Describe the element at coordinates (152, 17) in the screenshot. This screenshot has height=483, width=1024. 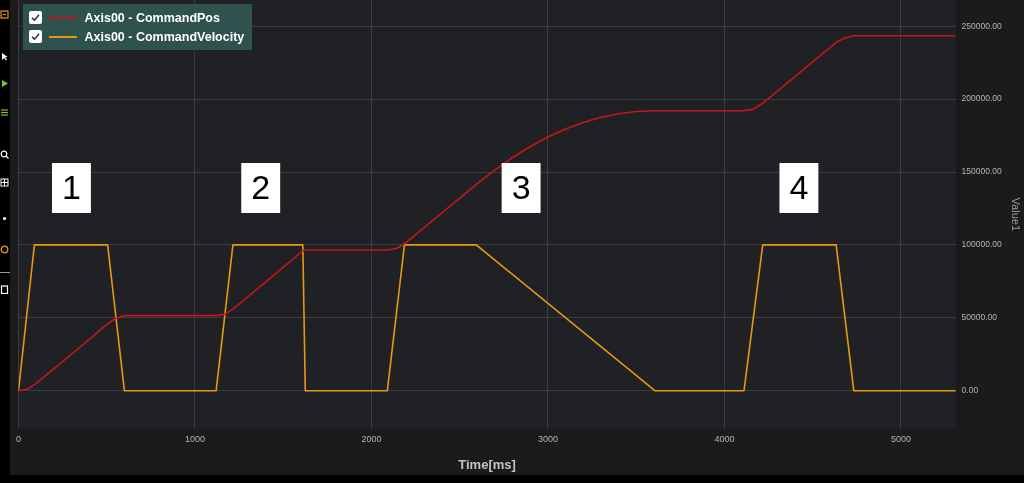
I see `legend-label: Axis00 - CommandPos` at that location.